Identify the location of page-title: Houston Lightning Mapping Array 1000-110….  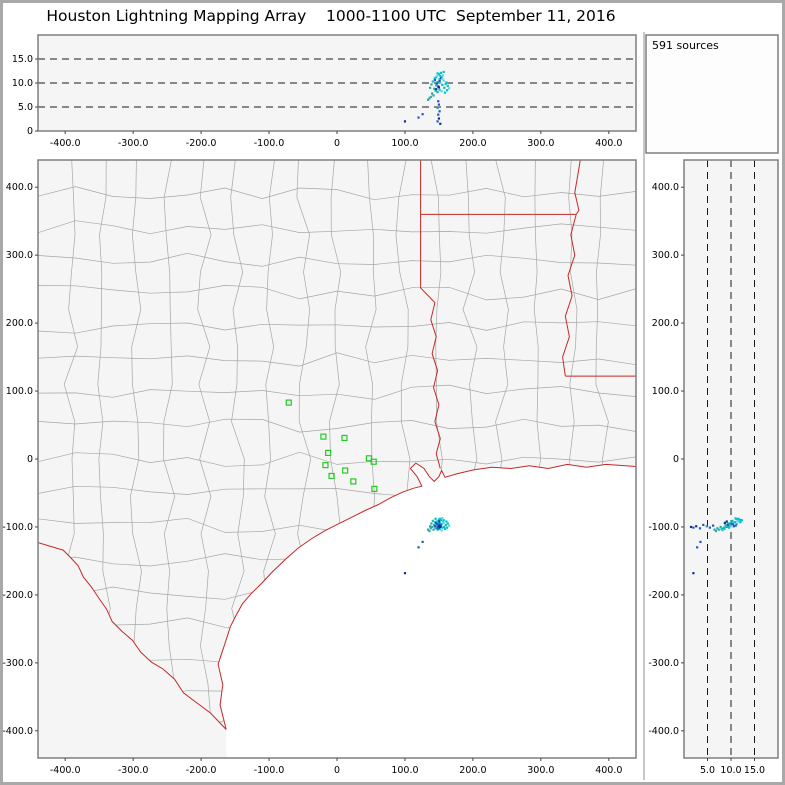
(331, 16).